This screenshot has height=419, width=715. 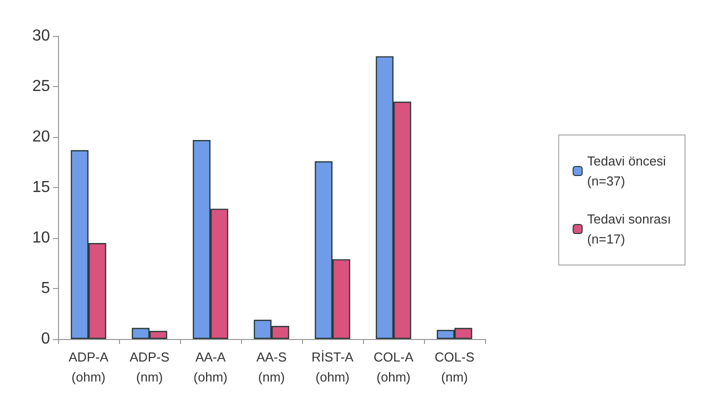 I want to click on legend-label: Tedavi sonrası (n=17), so click(x=629, y=229).